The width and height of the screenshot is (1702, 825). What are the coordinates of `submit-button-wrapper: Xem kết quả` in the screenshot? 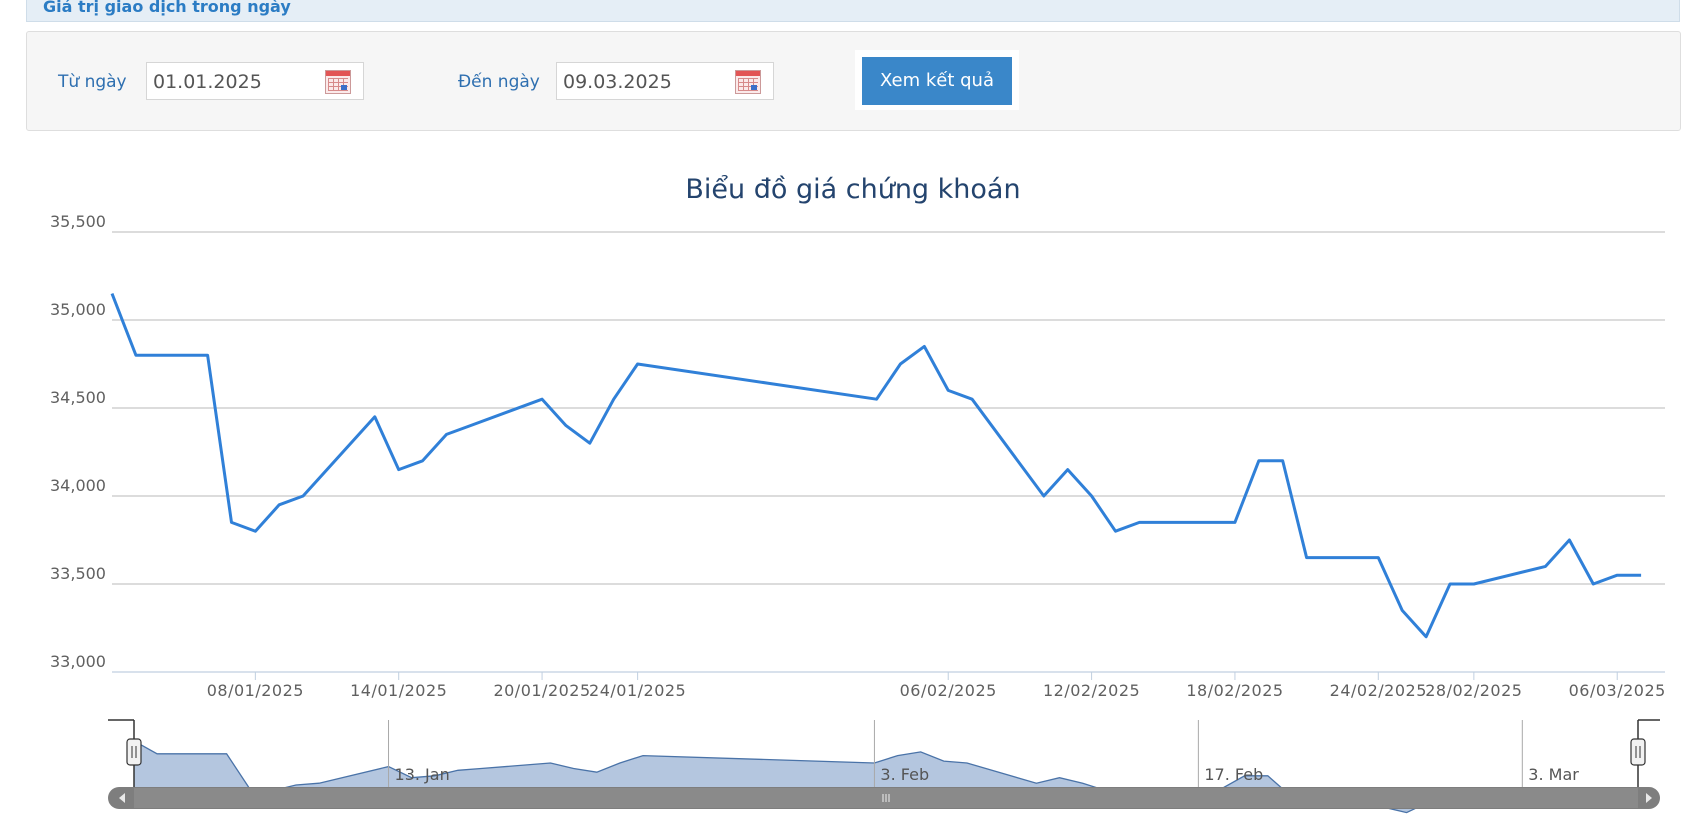 It's located at (937, 80).